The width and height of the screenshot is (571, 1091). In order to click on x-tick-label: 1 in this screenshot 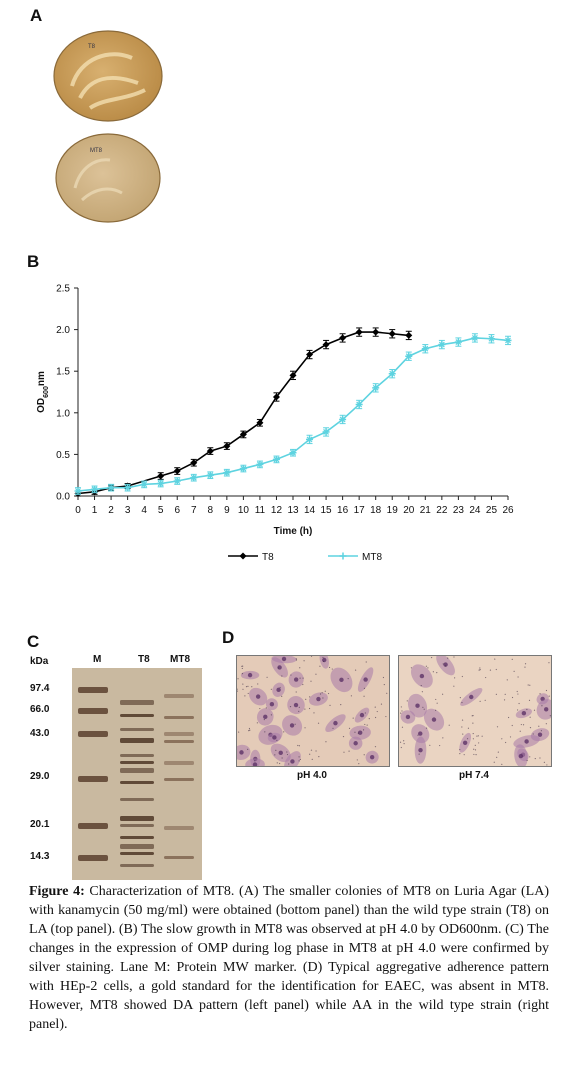, I will do `click(95, 510)`.